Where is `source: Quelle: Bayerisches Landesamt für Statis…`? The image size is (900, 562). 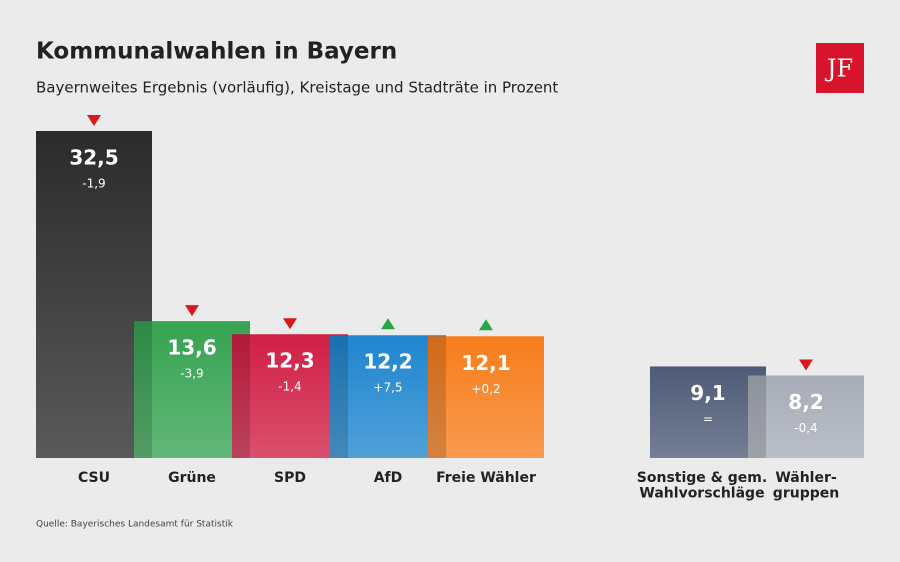
source: Quelle: Bayerisches Landesamt für Statis… is located at coordinates (135, 525).